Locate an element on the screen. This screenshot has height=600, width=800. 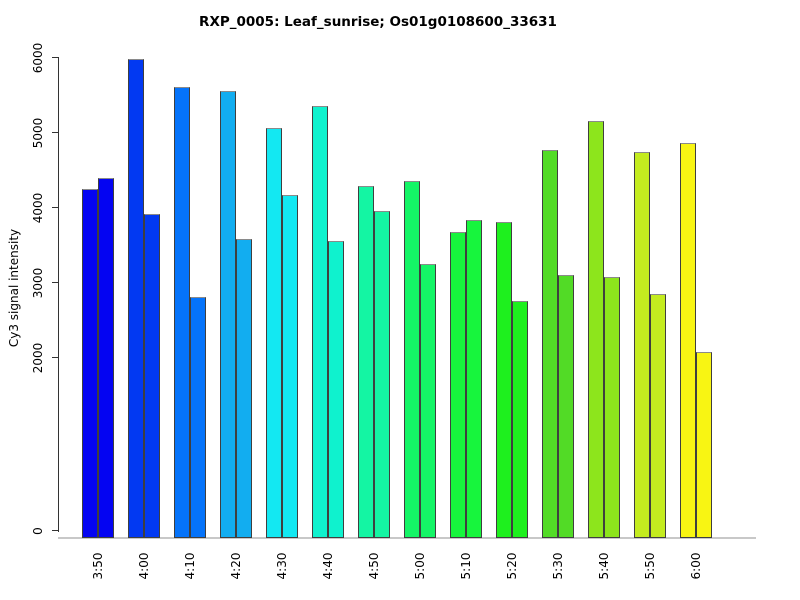
bar-4:10-bar-2 is located at coordinates (198, 417).